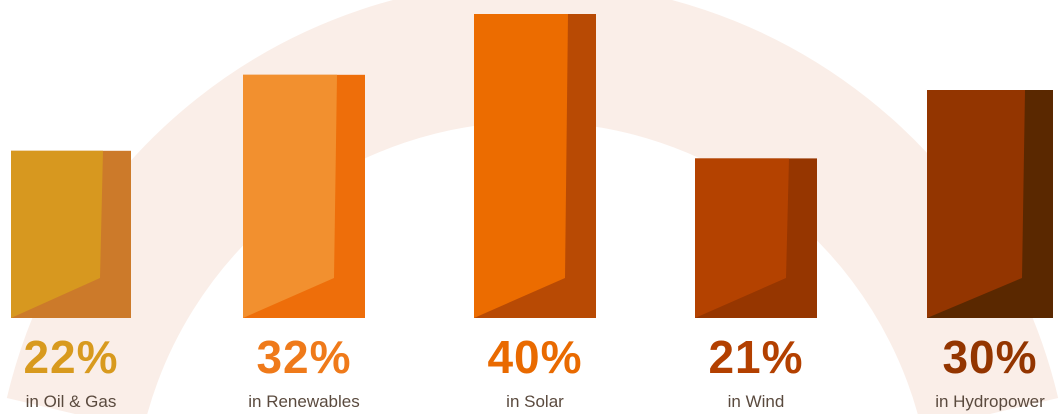 Image resolution: width=1061 pixels, height=414 pixels. What do you see at coordinates (756, 401) in the screenshot?
I see `category-label: in Wind` at bounding box center [756, 401].